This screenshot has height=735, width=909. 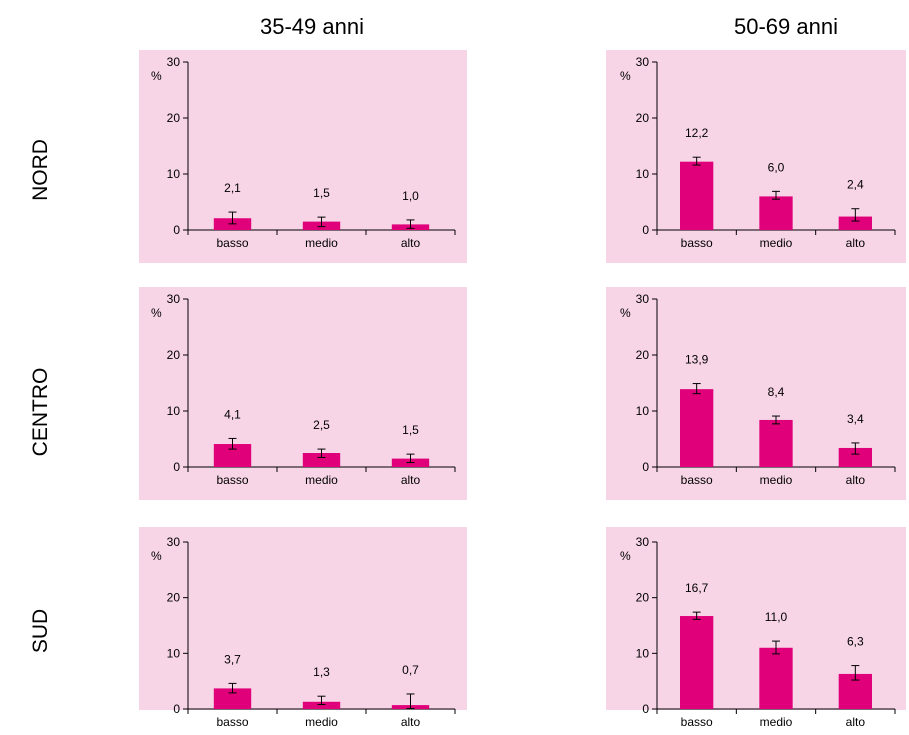 I want to click on row-label-nord: NORD, so click(x=40, y=170).